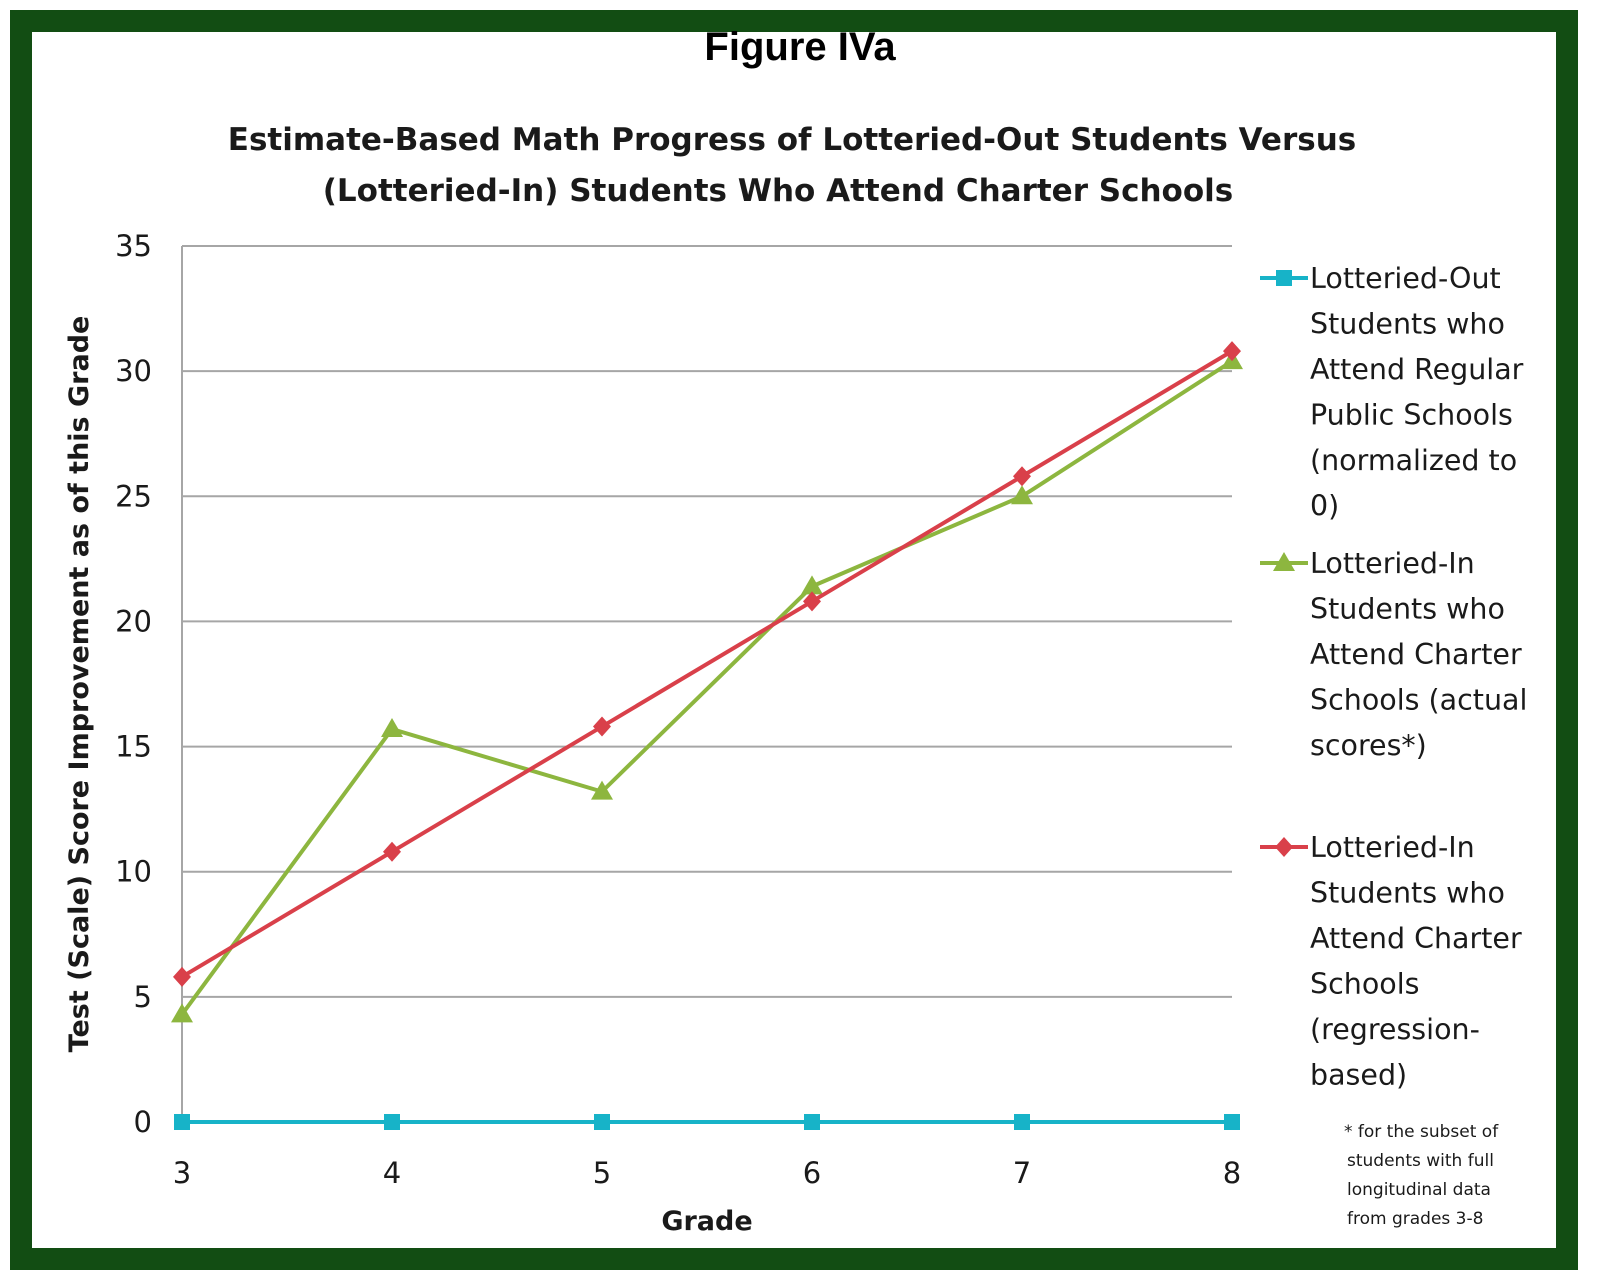 The height and width of the screenshot is (1280, 1600). I want to click on legend-label: Public Schools, so click(1411, 415).